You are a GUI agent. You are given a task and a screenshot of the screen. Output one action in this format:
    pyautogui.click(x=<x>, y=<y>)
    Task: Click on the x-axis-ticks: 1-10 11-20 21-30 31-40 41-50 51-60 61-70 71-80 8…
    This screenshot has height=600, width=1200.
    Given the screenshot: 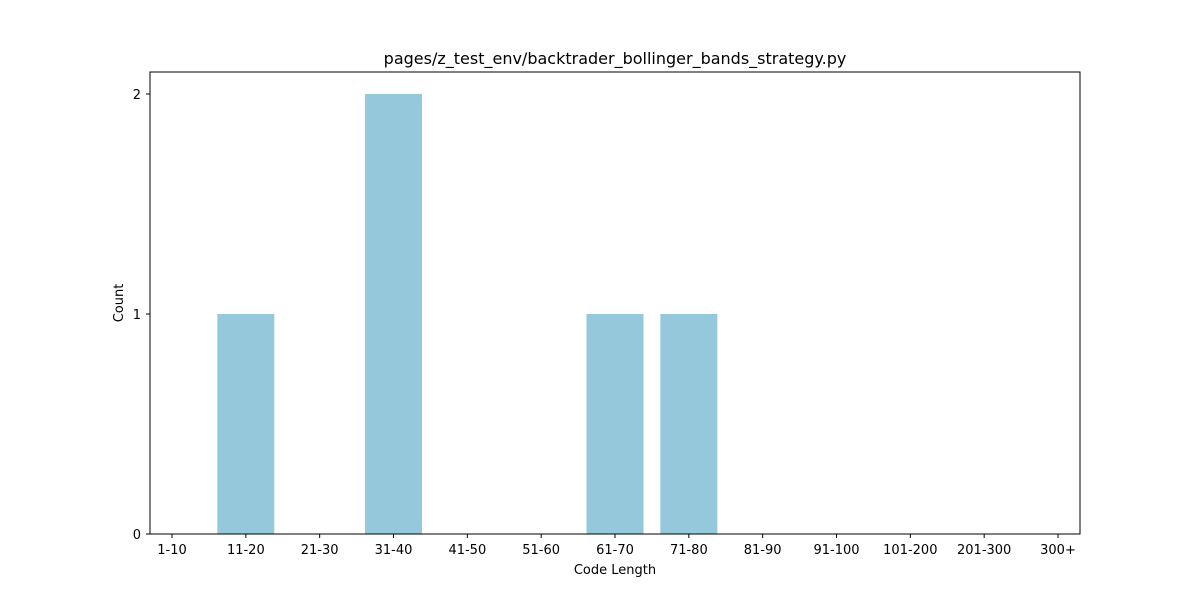 What is the action you would take?
    pyautogui.click(x=616, y=546)
    